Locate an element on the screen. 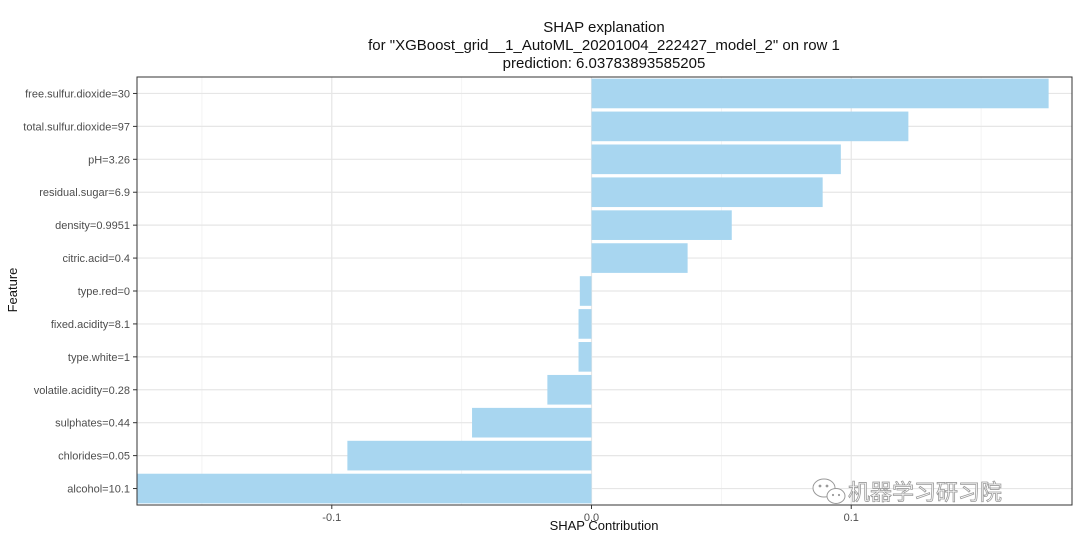  y-tick-label: fixed.acidity=8.1 is located at coordinates (90, 325).